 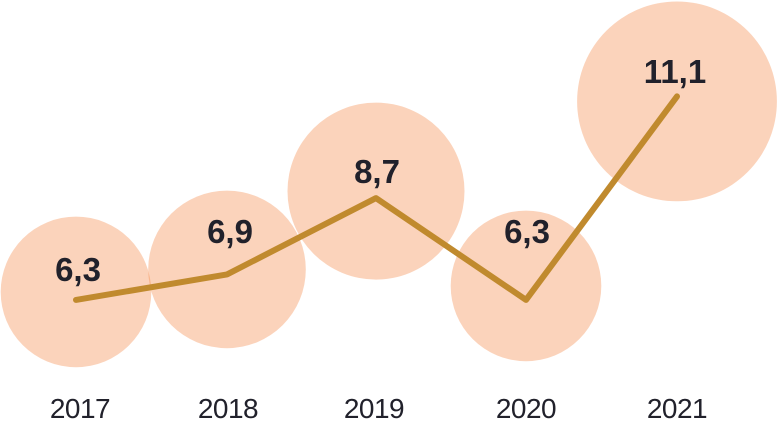 I want to click on value-label-2021: 11,1, so click(x=675, y=71).